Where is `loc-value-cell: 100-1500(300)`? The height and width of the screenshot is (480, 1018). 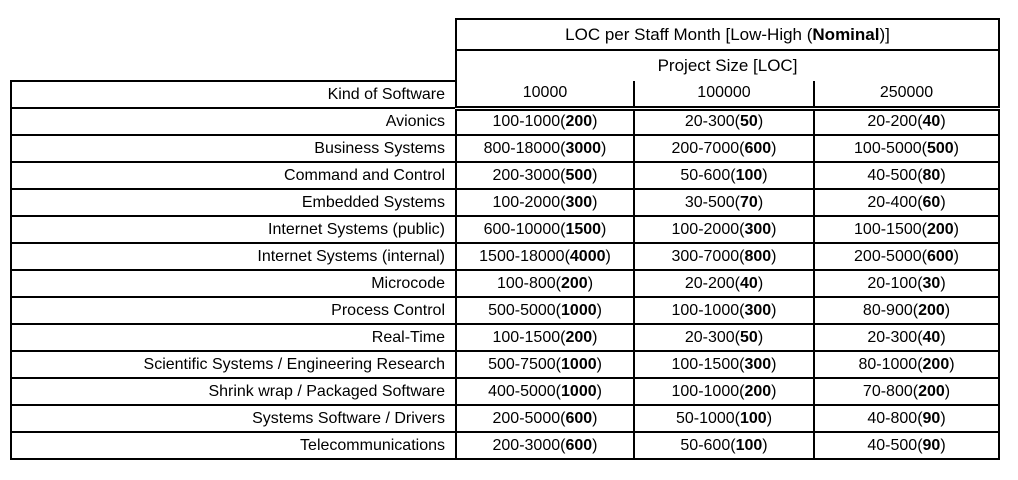 loc-value-cell: 100-1500(300) is located at coordinates (724, 364).